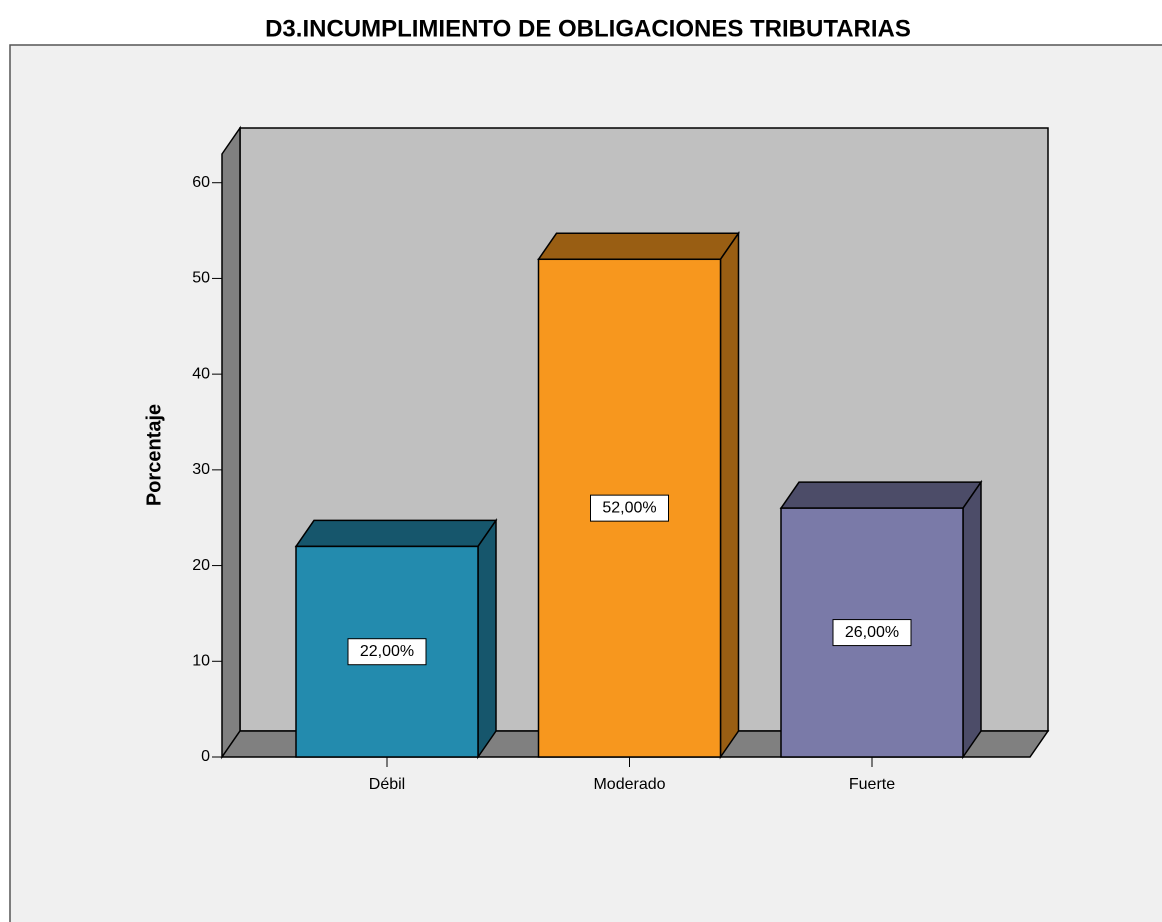 This screenshot has width=1162, height=922. I want to click on y-tick-label: 20, so click(201, 565).